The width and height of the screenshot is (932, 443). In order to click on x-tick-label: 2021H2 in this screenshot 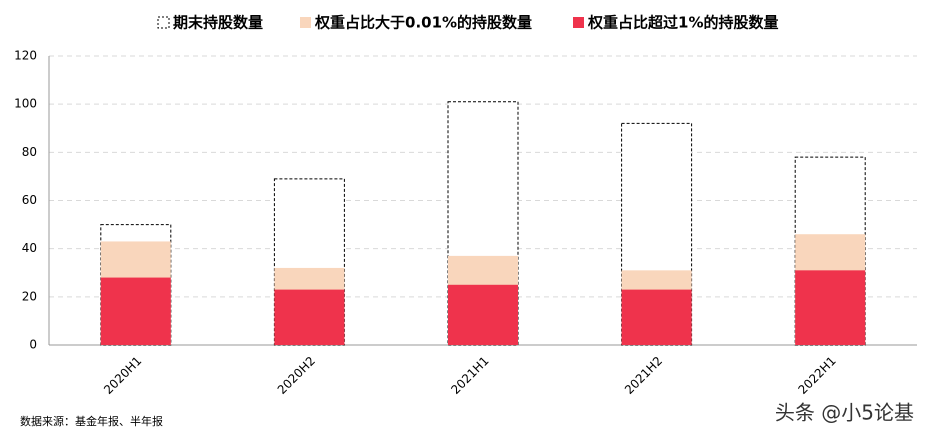, I will do `click(643, 375)`.